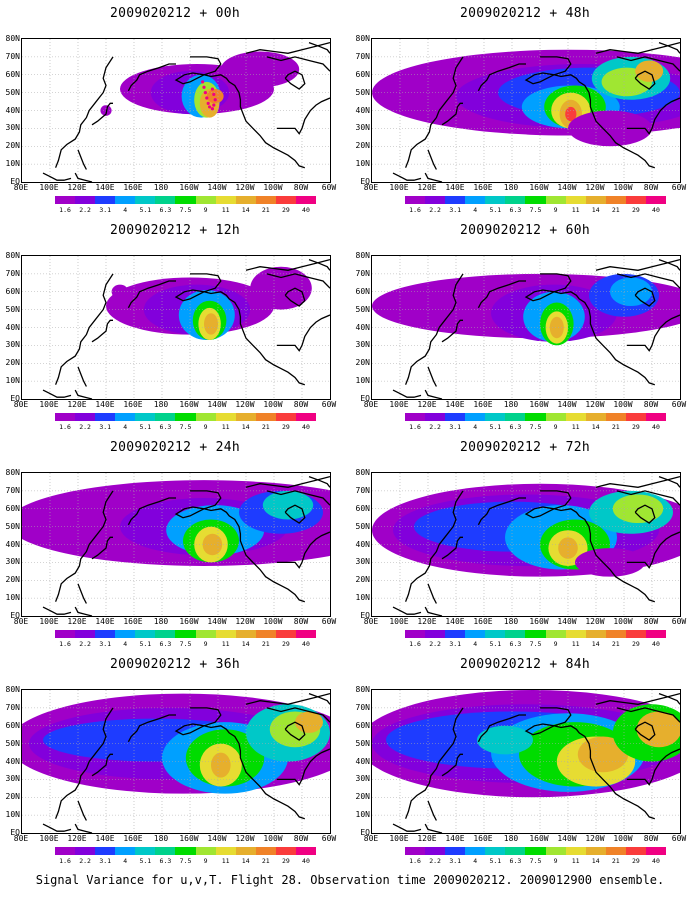 This screenshot has height=900, width=700. What do you see at coordinates (595, 427) in the screenshot?
I see `colorbar-label: 14` at bounding box center [595, 427].